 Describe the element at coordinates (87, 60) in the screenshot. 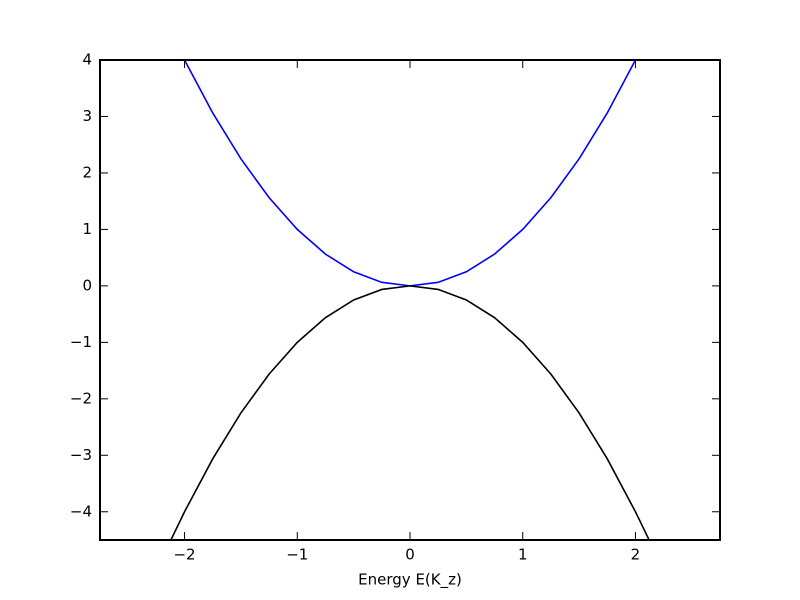

I see `y-tick-label: 4` at that location.